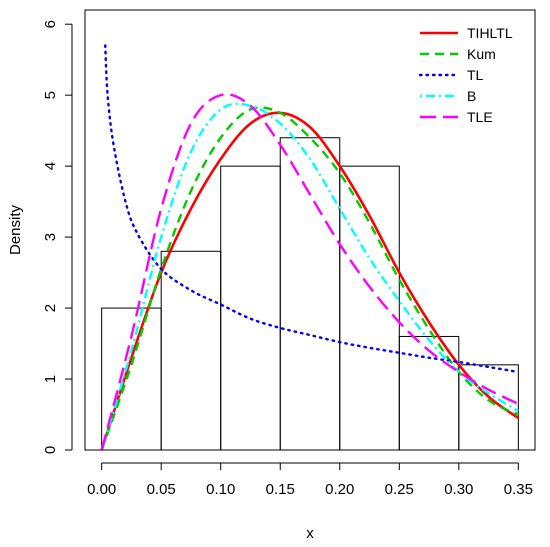 The width and height of the screenshot is (550, 547). Describe the element at coordinates (339, 489) in the screenshot. I see `x-tick-label: 0.20` at that location.